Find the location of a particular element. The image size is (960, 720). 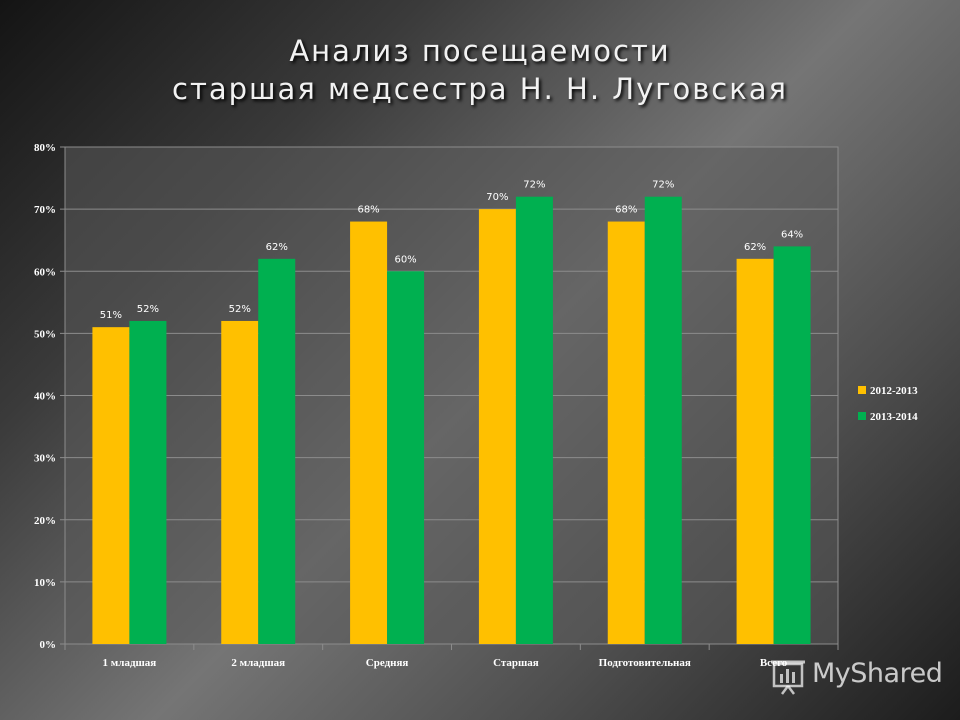

x-category-label: Средняя is located at coordinates (387, 663).